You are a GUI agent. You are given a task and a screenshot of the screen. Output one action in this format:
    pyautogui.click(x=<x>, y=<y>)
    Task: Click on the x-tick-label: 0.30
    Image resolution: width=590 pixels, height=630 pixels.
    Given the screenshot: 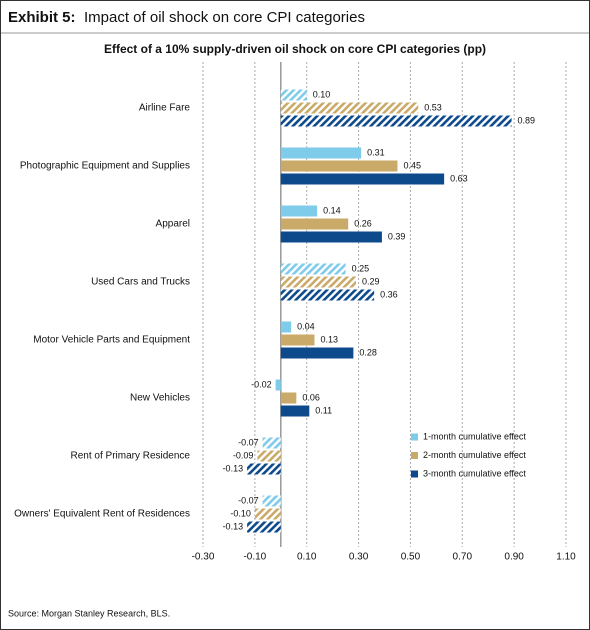 What is the action you would take?
    pyautogui.click(x=359, y=557)
    